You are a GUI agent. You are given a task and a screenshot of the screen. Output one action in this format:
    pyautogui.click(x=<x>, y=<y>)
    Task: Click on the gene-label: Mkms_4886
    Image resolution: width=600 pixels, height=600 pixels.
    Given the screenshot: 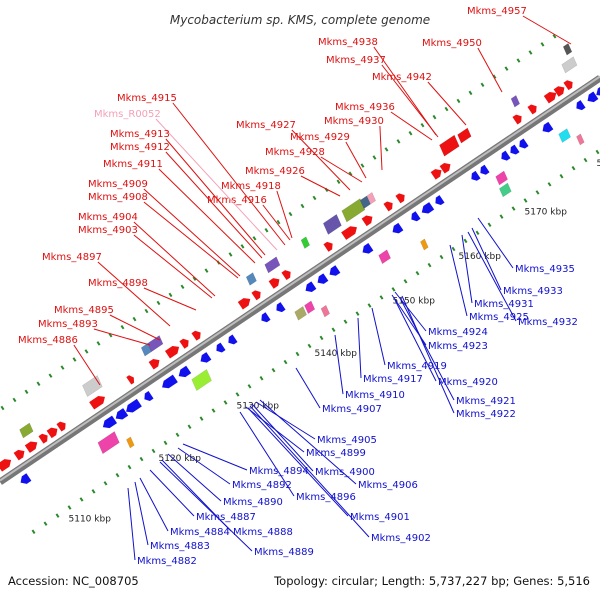 What is the action you would take?
    pyautogui.click(x=48, y=340)
    